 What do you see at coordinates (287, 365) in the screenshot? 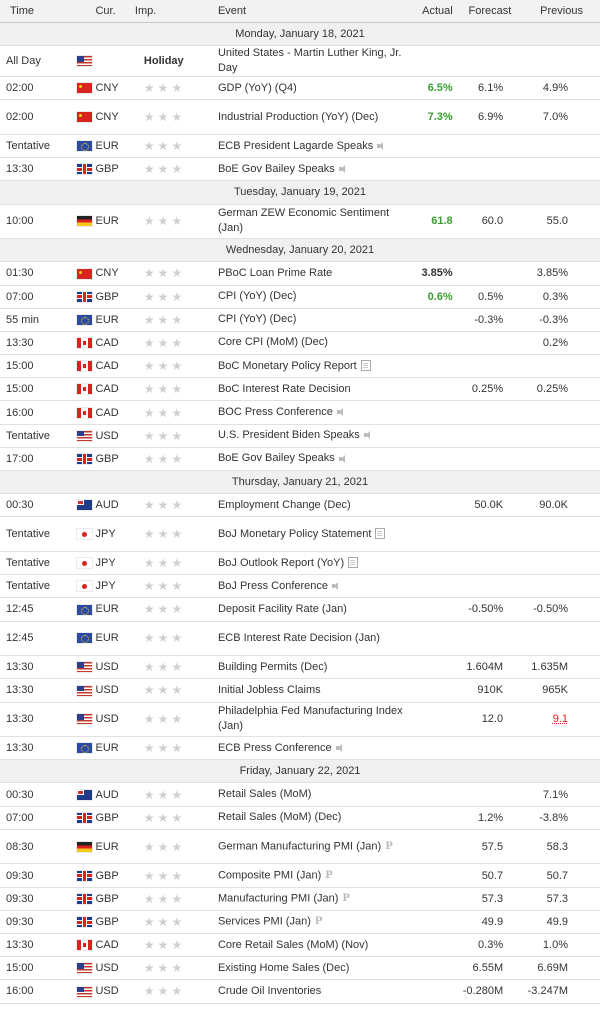
I see `event-name: BoC Monetary Policy Report` at bounding box center [287, 365].